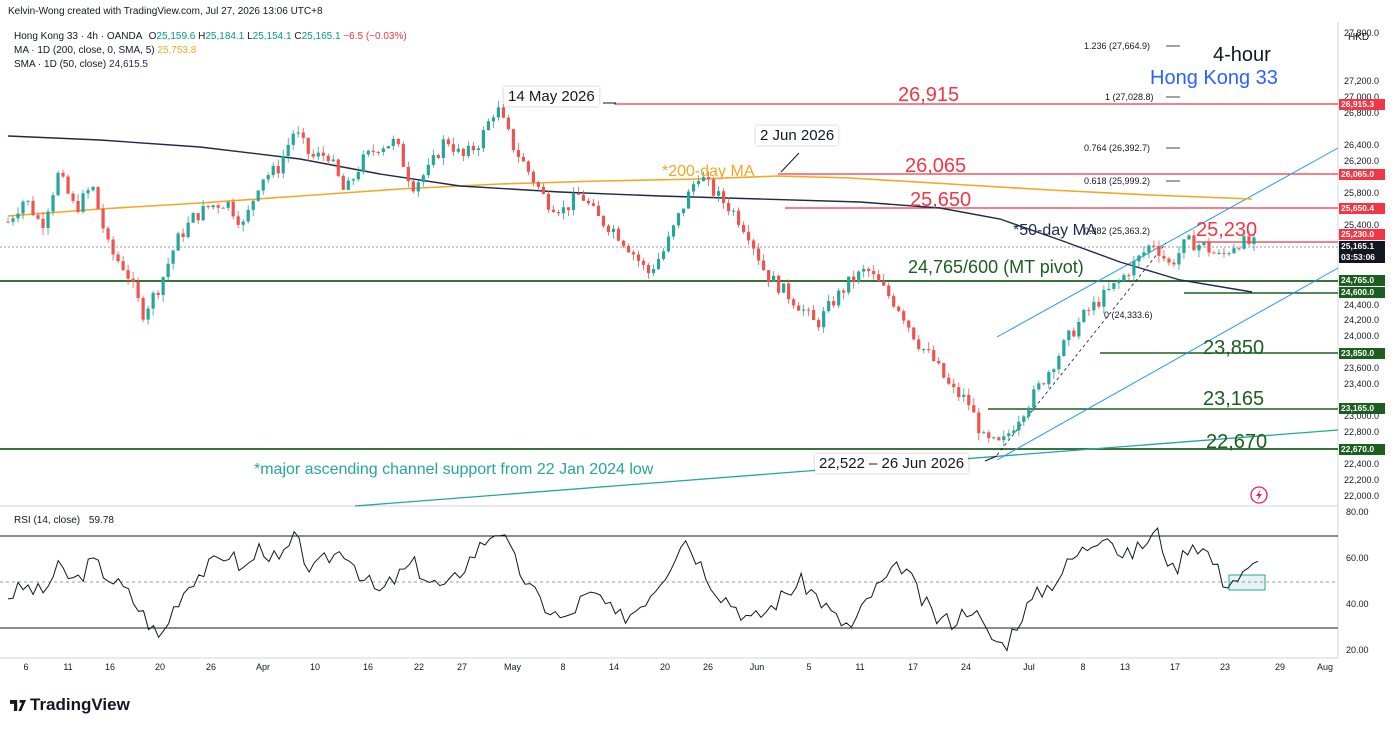 The width and height of the screenshot is (1400, 730). Describe the element at coordinates (809, 667) in the screenshot. I see `time-tick: 5` at that location.